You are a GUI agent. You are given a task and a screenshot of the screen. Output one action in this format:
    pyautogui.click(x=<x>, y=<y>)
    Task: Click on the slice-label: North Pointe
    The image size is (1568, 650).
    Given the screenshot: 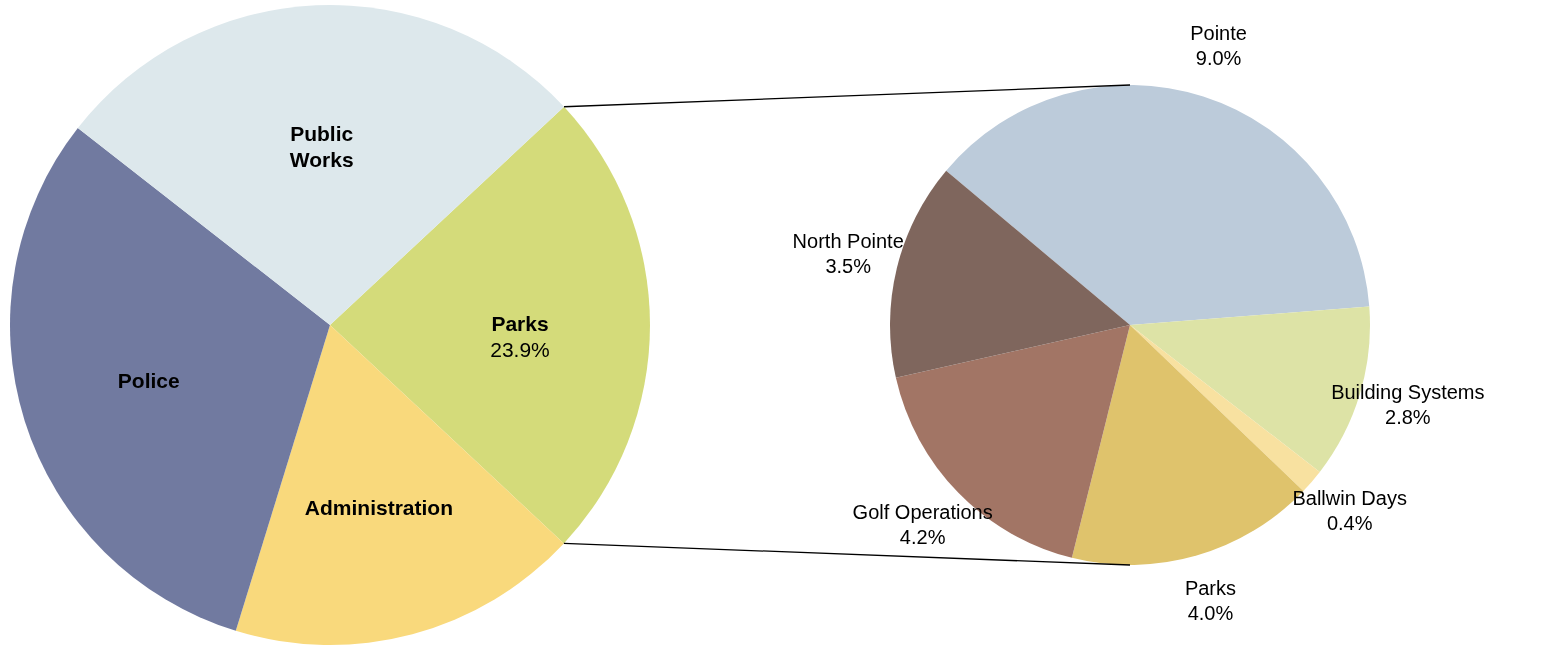 What is the action you would take?
    pyautogui.click(x=848, y=240)
    